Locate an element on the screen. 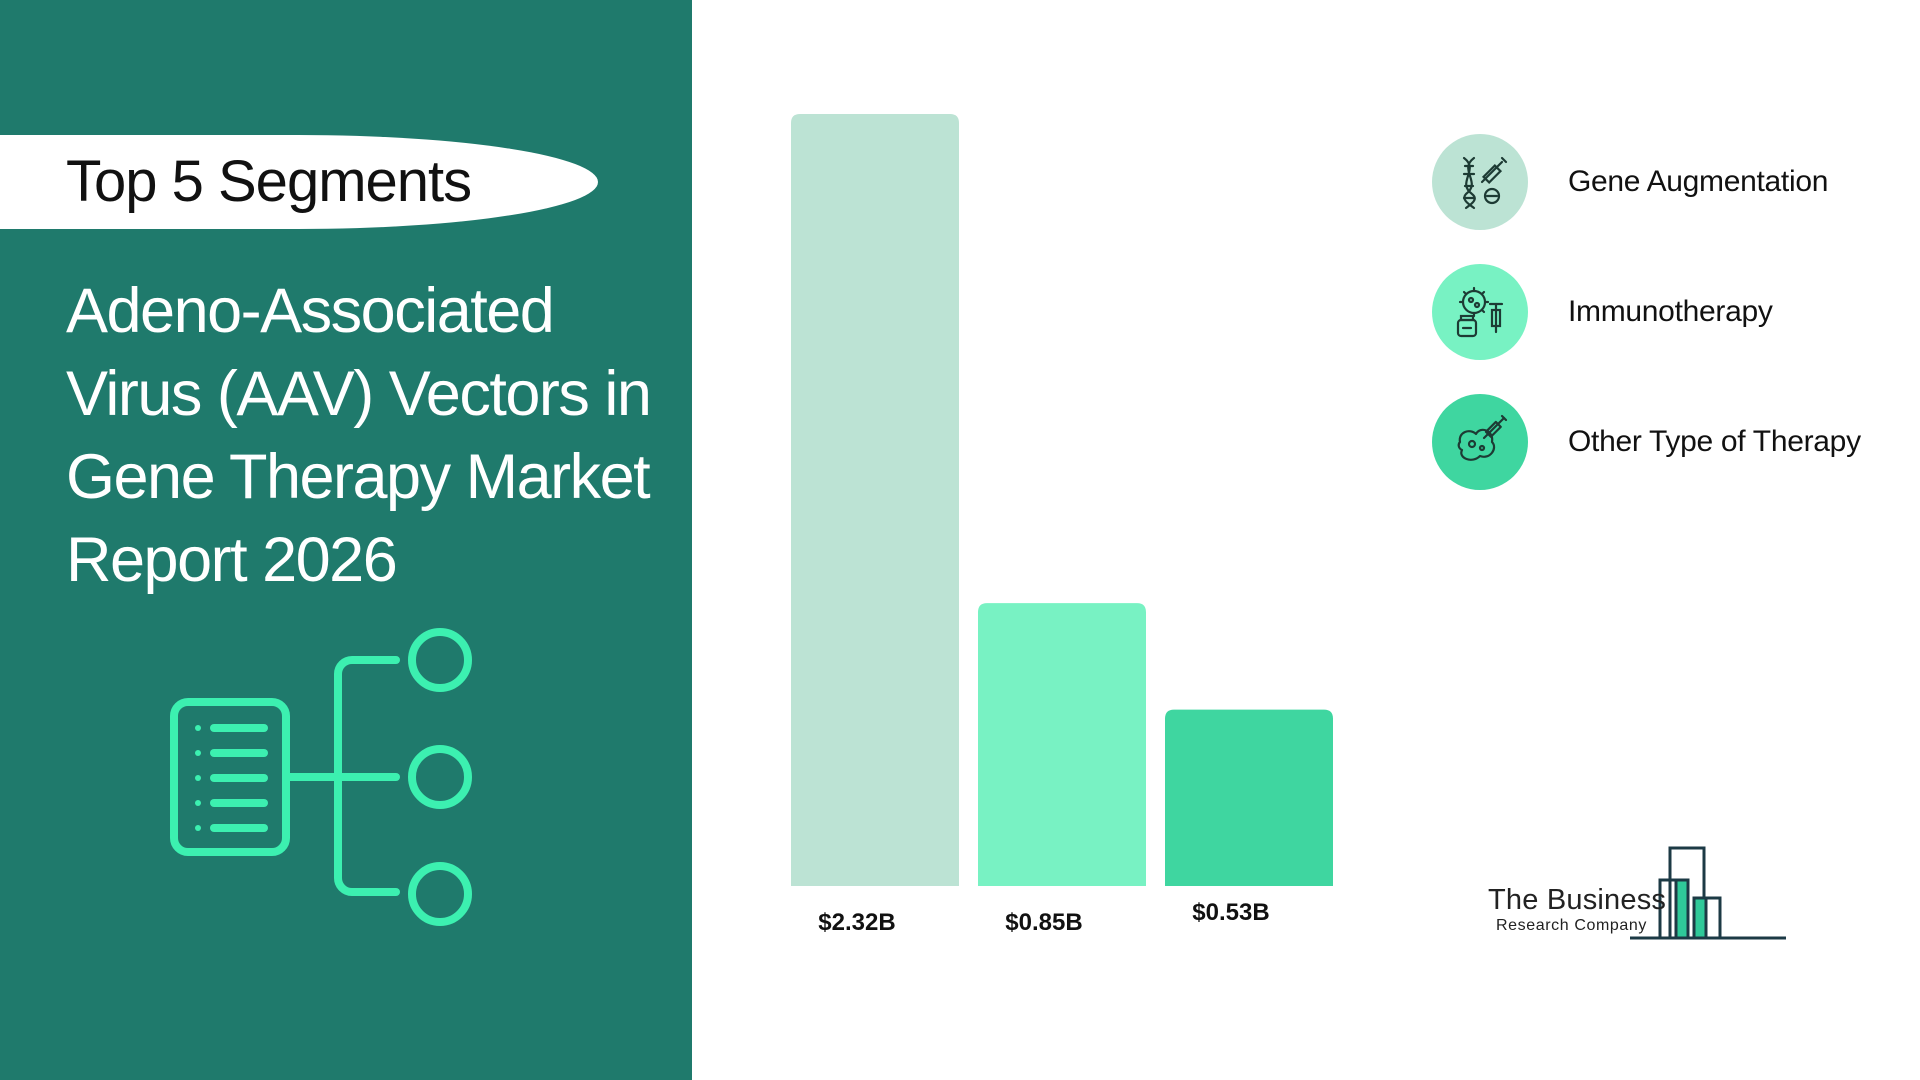 The image size is (1920, 1080). bar-value-label: $2.32B is located at coordinates (856, 922).